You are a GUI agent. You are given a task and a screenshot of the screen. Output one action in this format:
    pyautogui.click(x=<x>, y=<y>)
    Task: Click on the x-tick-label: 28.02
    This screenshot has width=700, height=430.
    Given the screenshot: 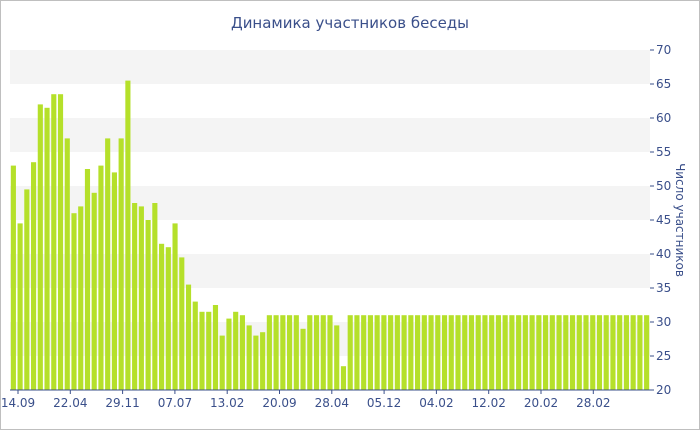 What is the action you would take?
    pyautogui.click(x=593, y=403)
    